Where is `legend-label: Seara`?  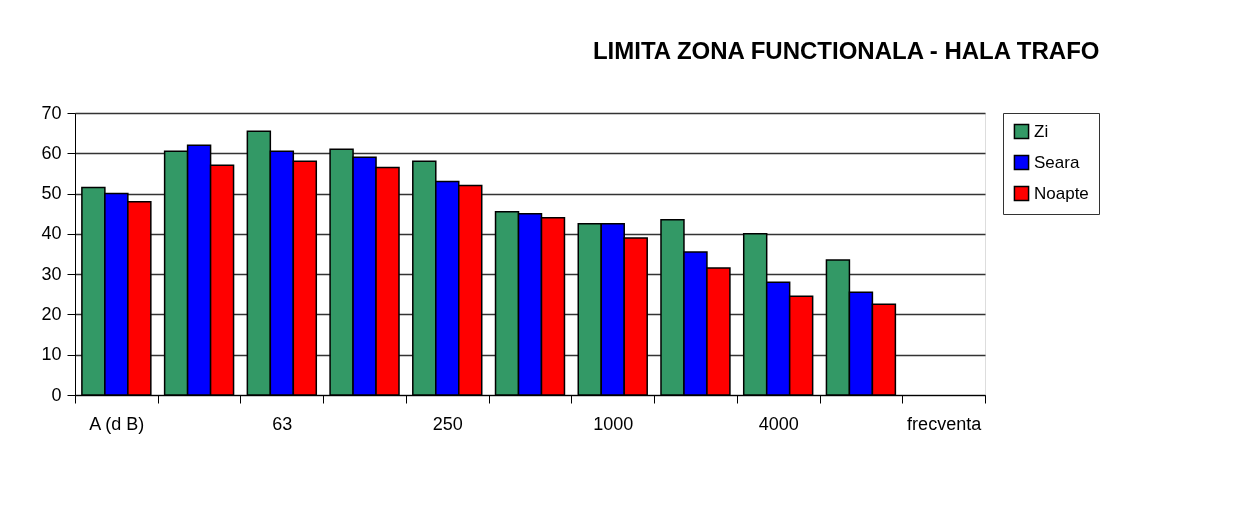 legend-label: Seara is located at coordinates (1057, 162).